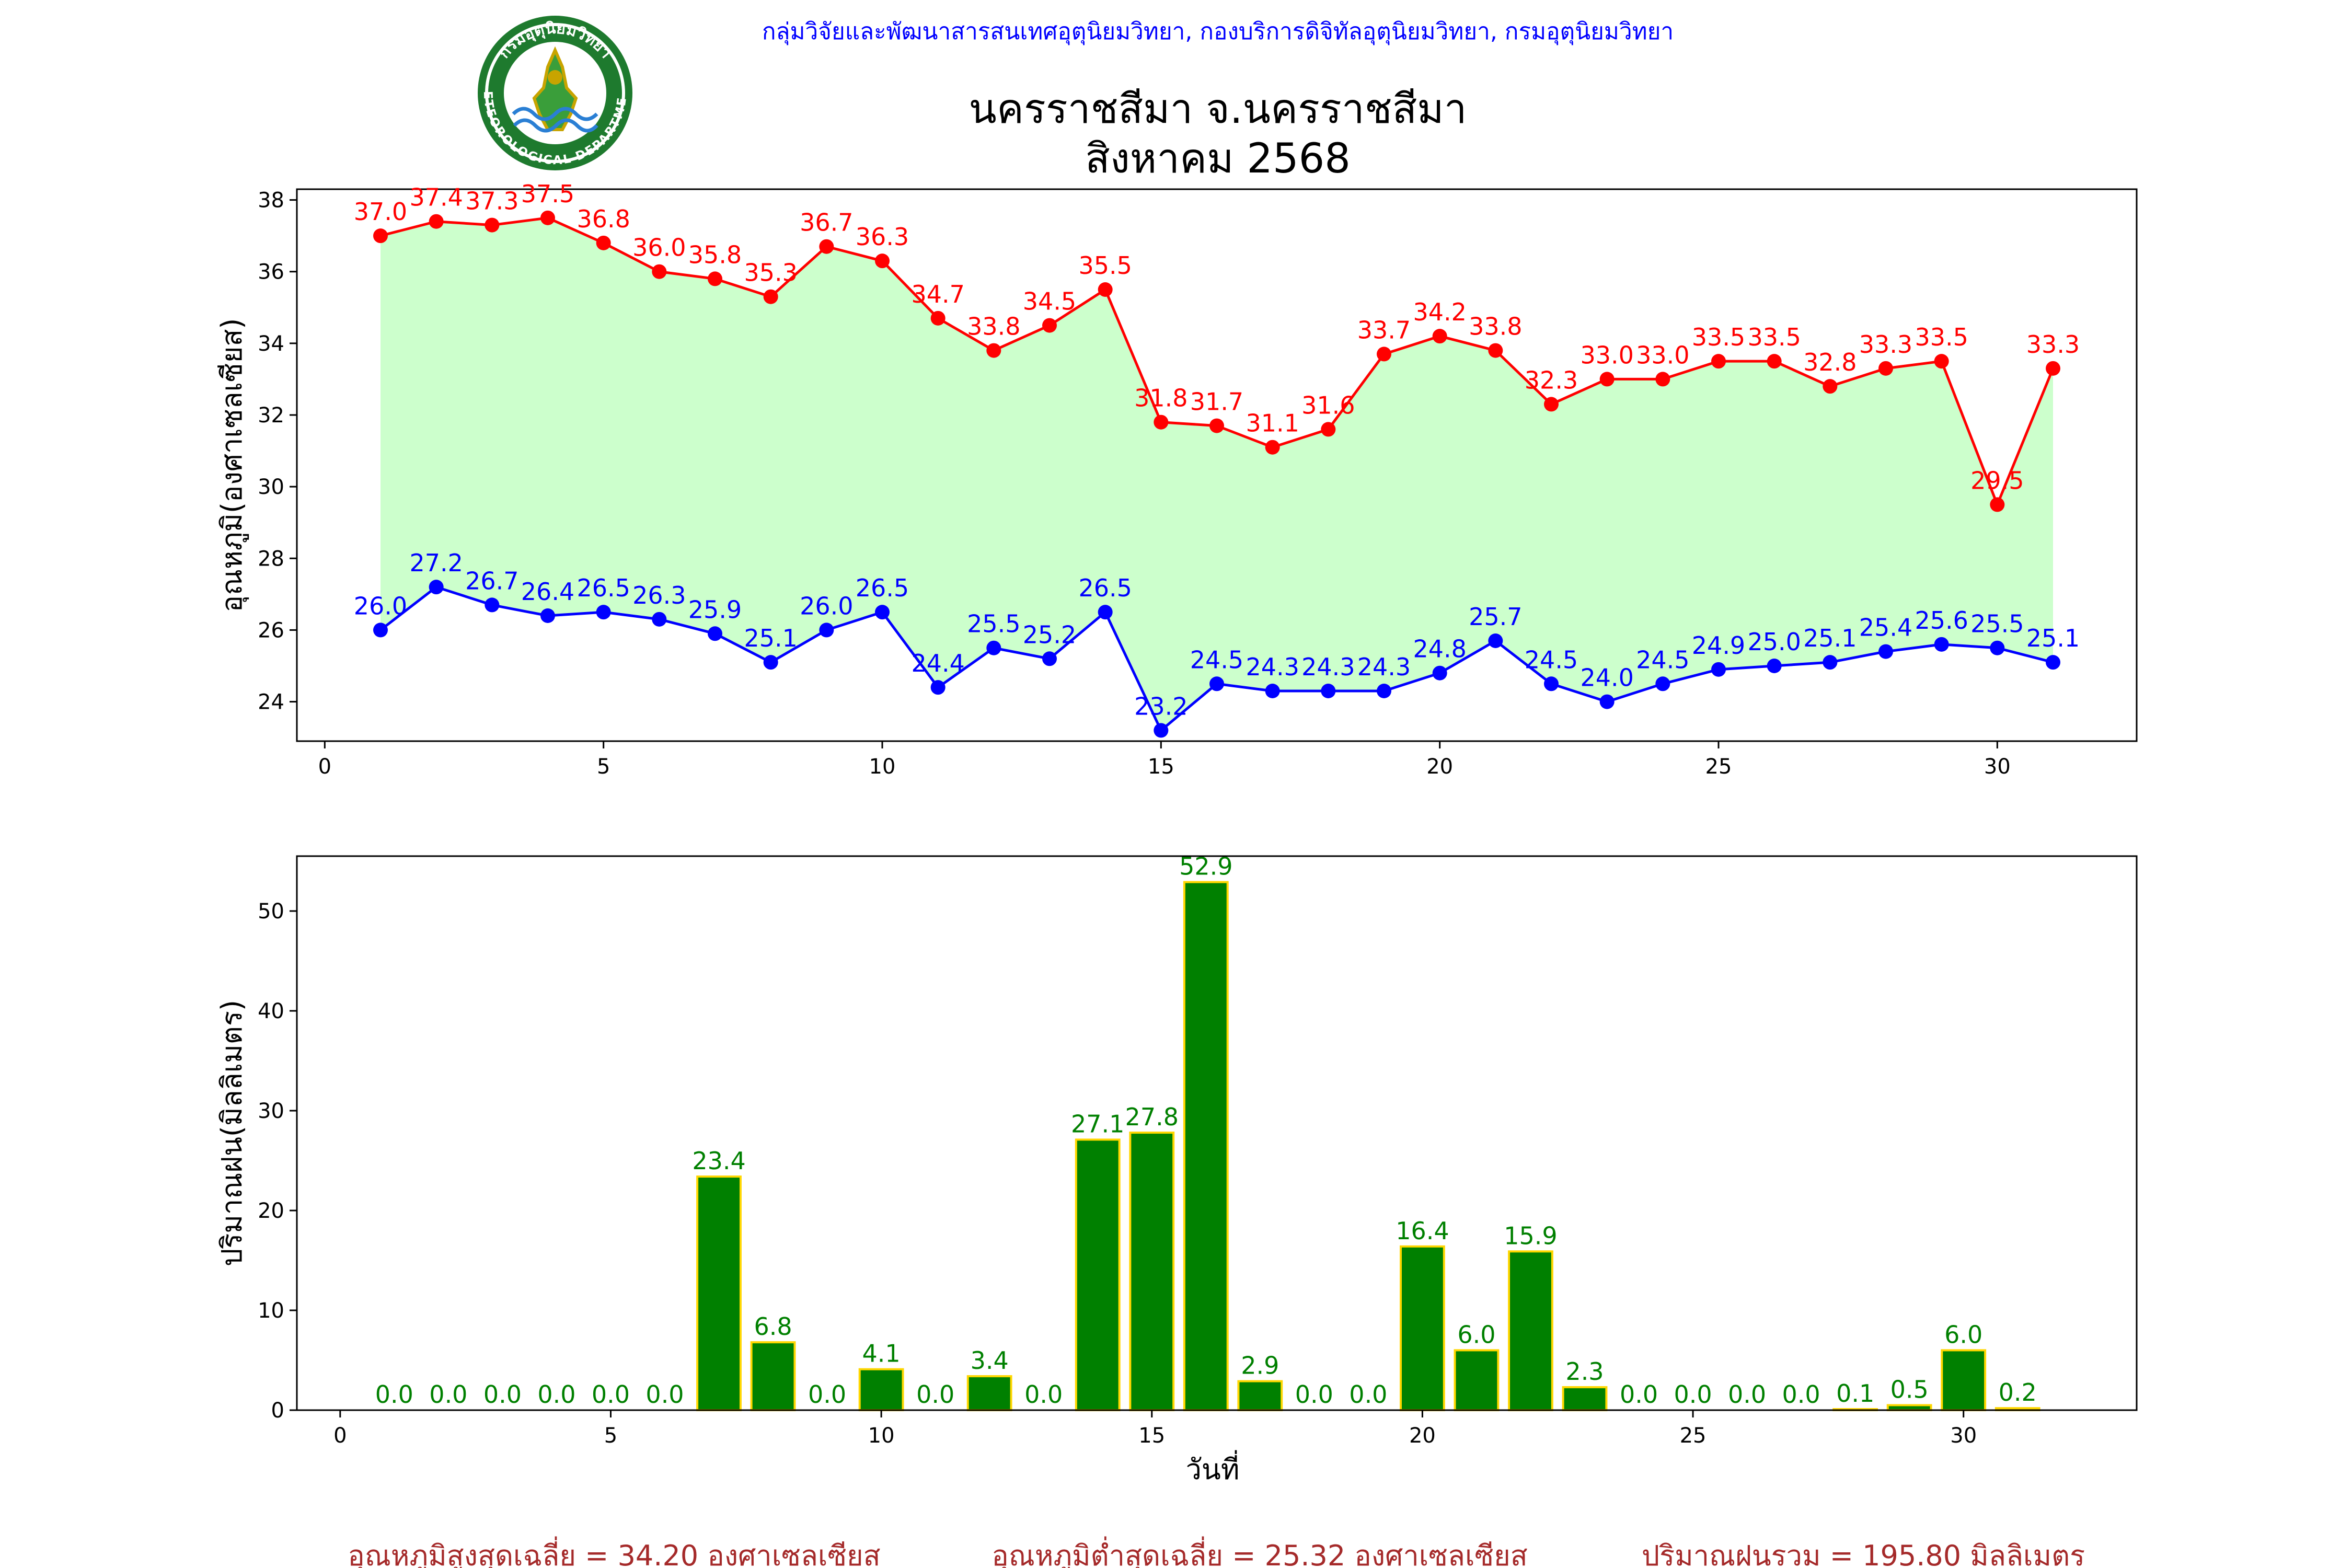 The width and height of the screenshot is (2352, 1568). Describe the element at coordinates (436, 197) in the screenshot. I see `max-temperature-data-label: 37.4` at that location.